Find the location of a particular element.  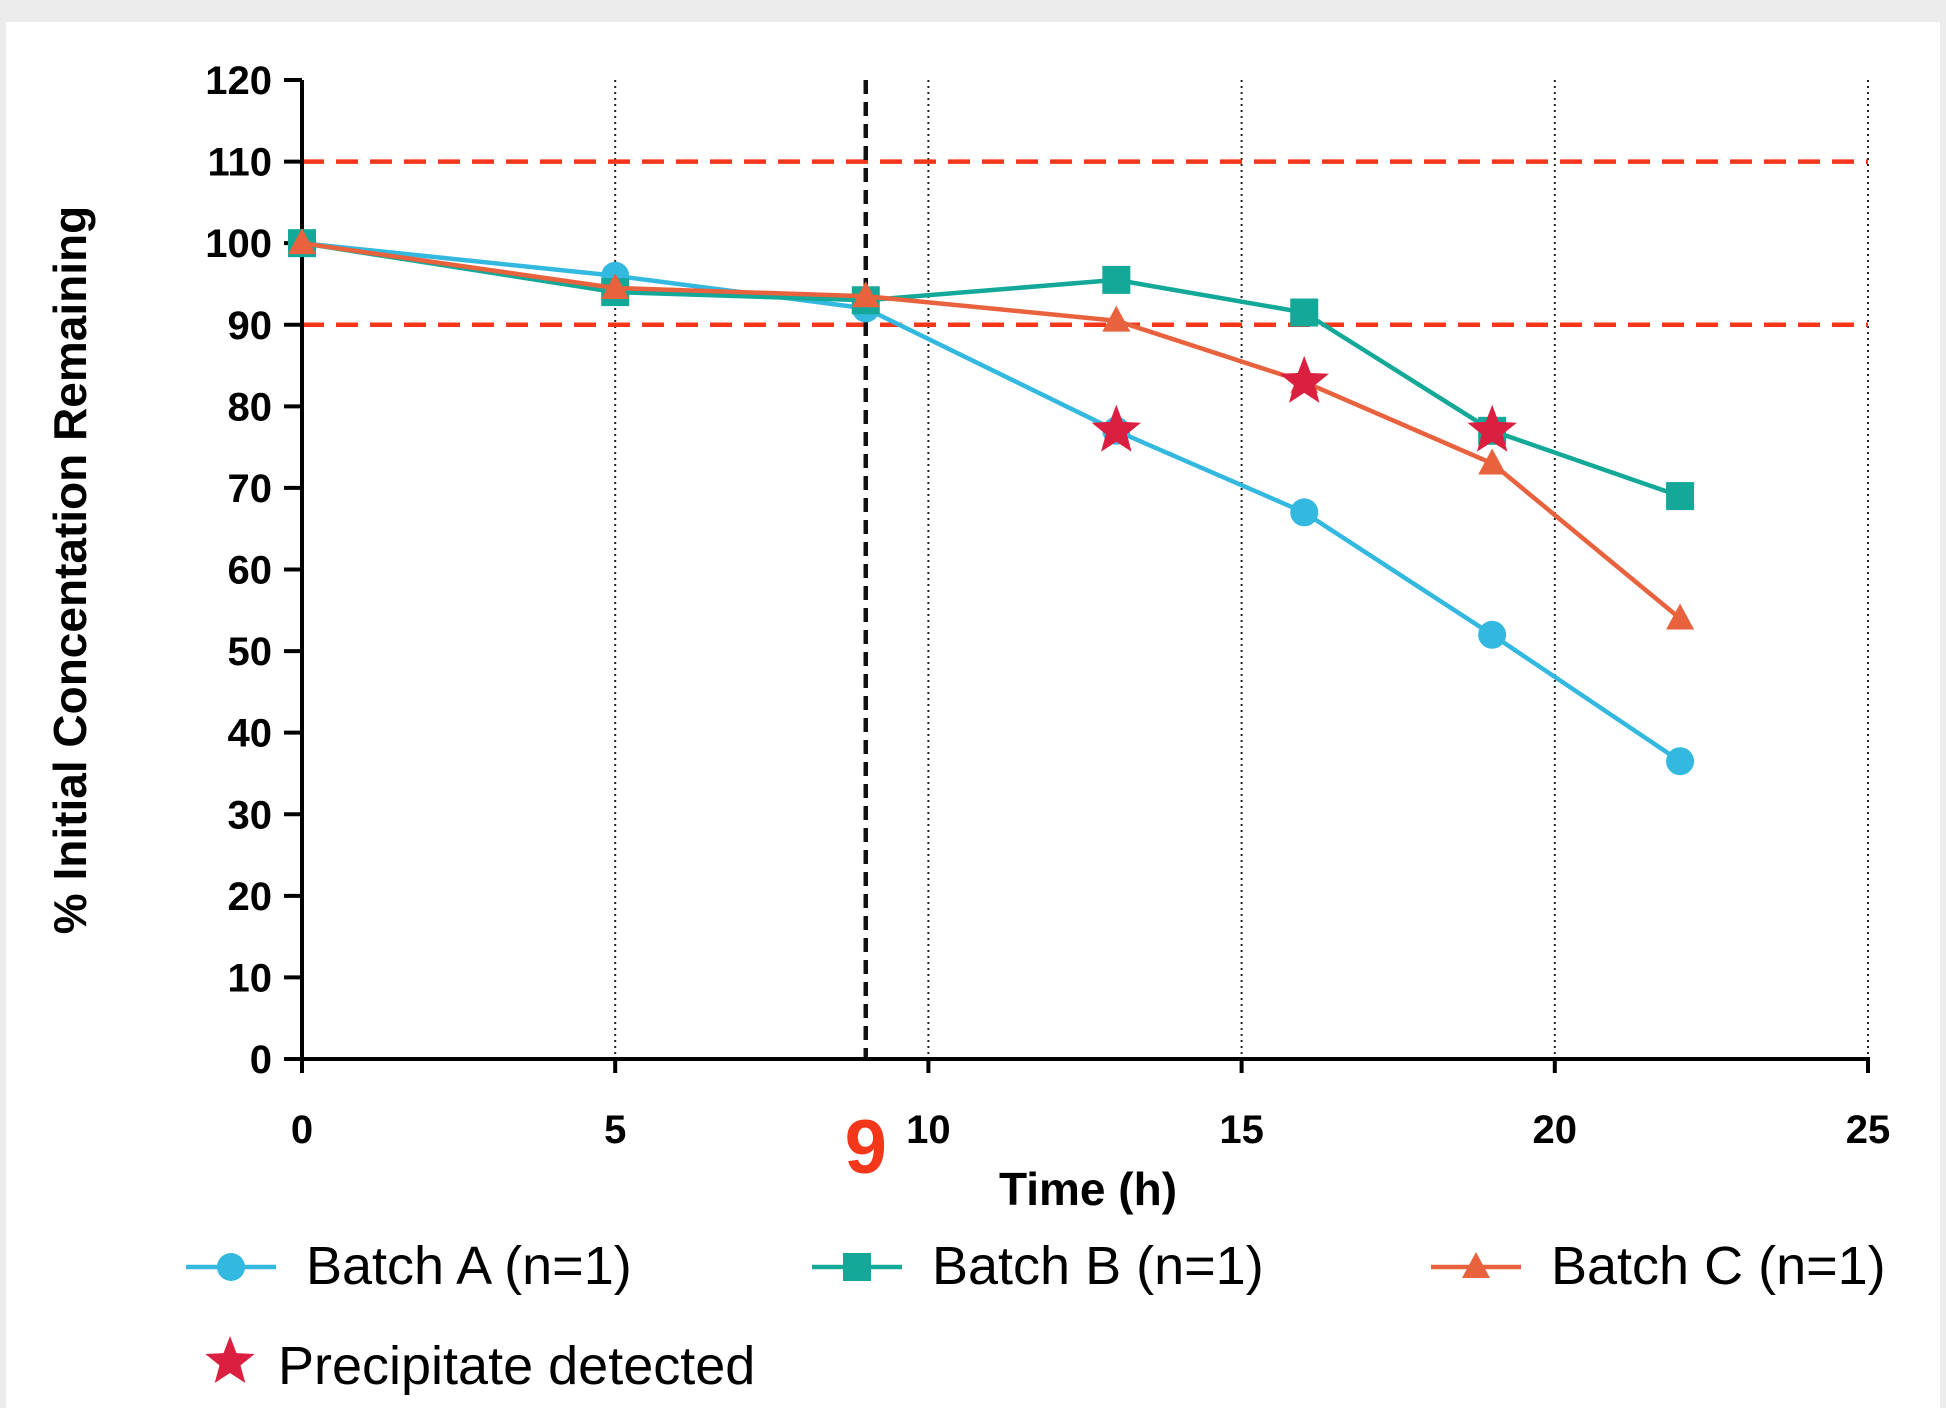

legend-marker-batch-c is located at coordinates (1476, 1265).